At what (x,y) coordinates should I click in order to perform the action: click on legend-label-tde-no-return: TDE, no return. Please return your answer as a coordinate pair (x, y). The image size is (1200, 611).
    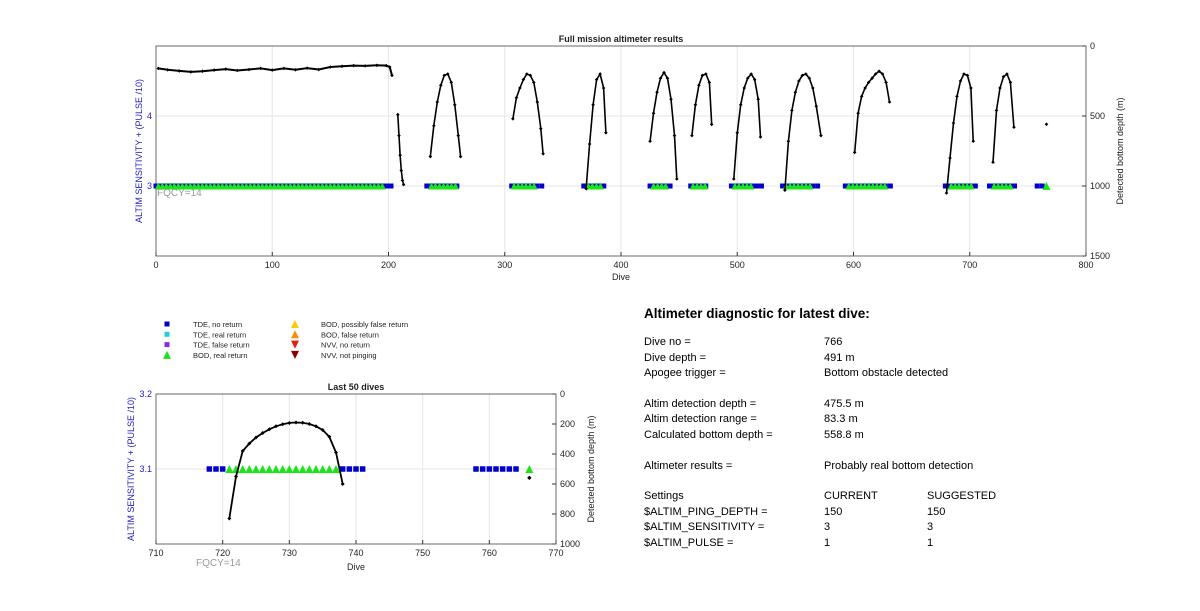
    Looking at the image, I should click on (217, 324).